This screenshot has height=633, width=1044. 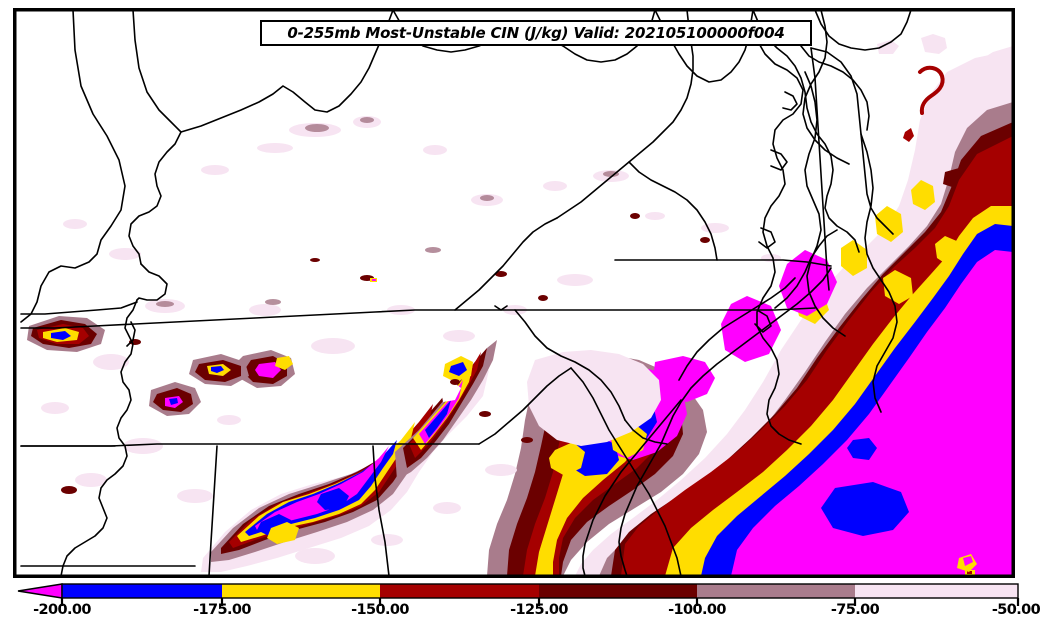 What do you see at coordinates (152, 282) in the screenshot?
I see `river-mississippi-upper` at bounding box center [152, 282].